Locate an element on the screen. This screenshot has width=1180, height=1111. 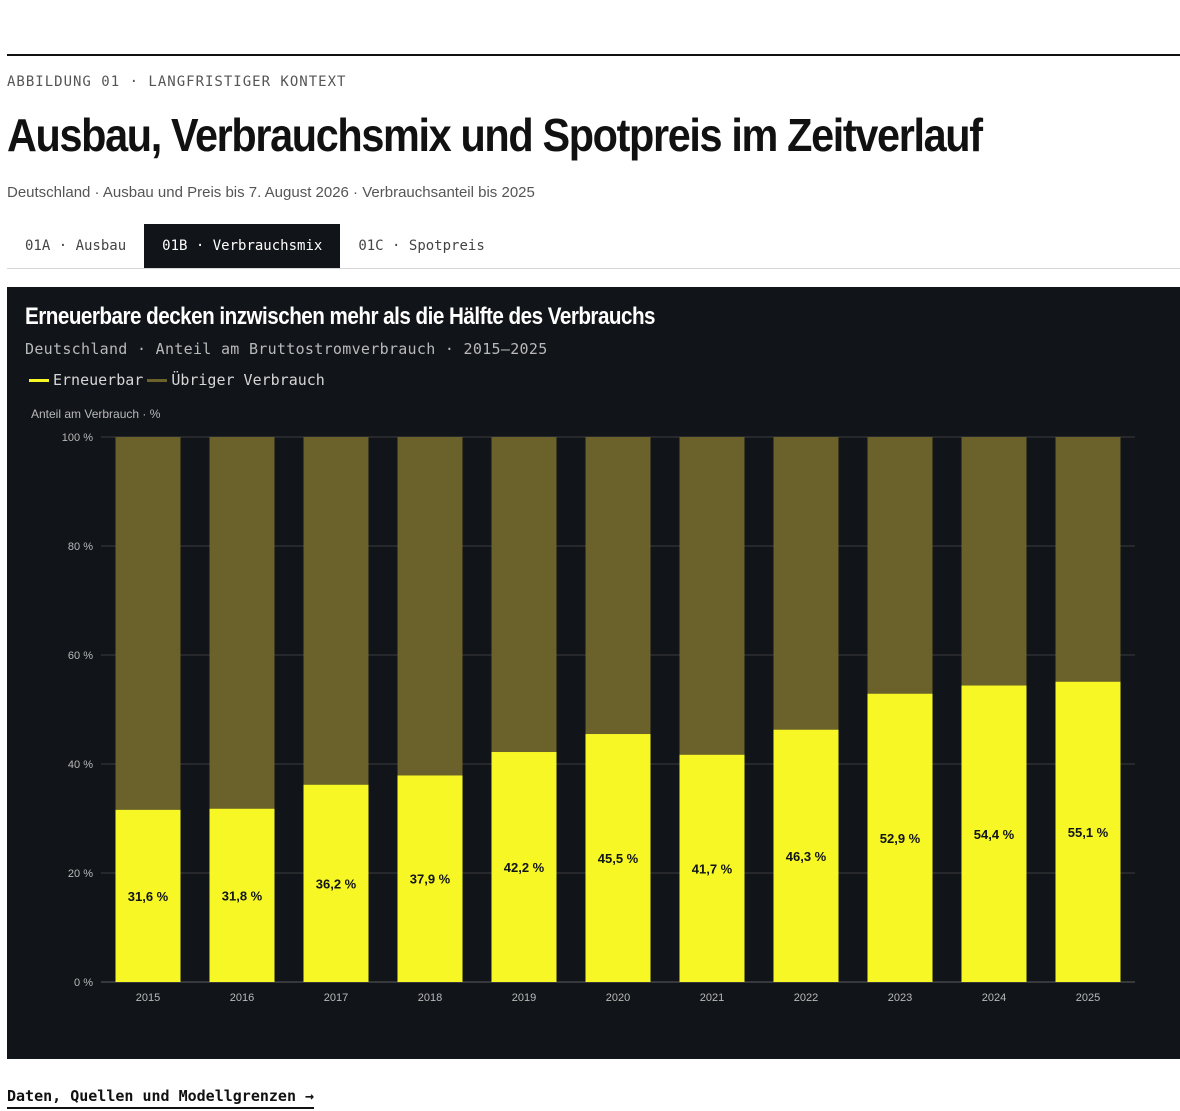
figure-kicker: ABBILDUNG 01 · LANGFRISTIGER KONTEXT is located at coordinates (177, 82).